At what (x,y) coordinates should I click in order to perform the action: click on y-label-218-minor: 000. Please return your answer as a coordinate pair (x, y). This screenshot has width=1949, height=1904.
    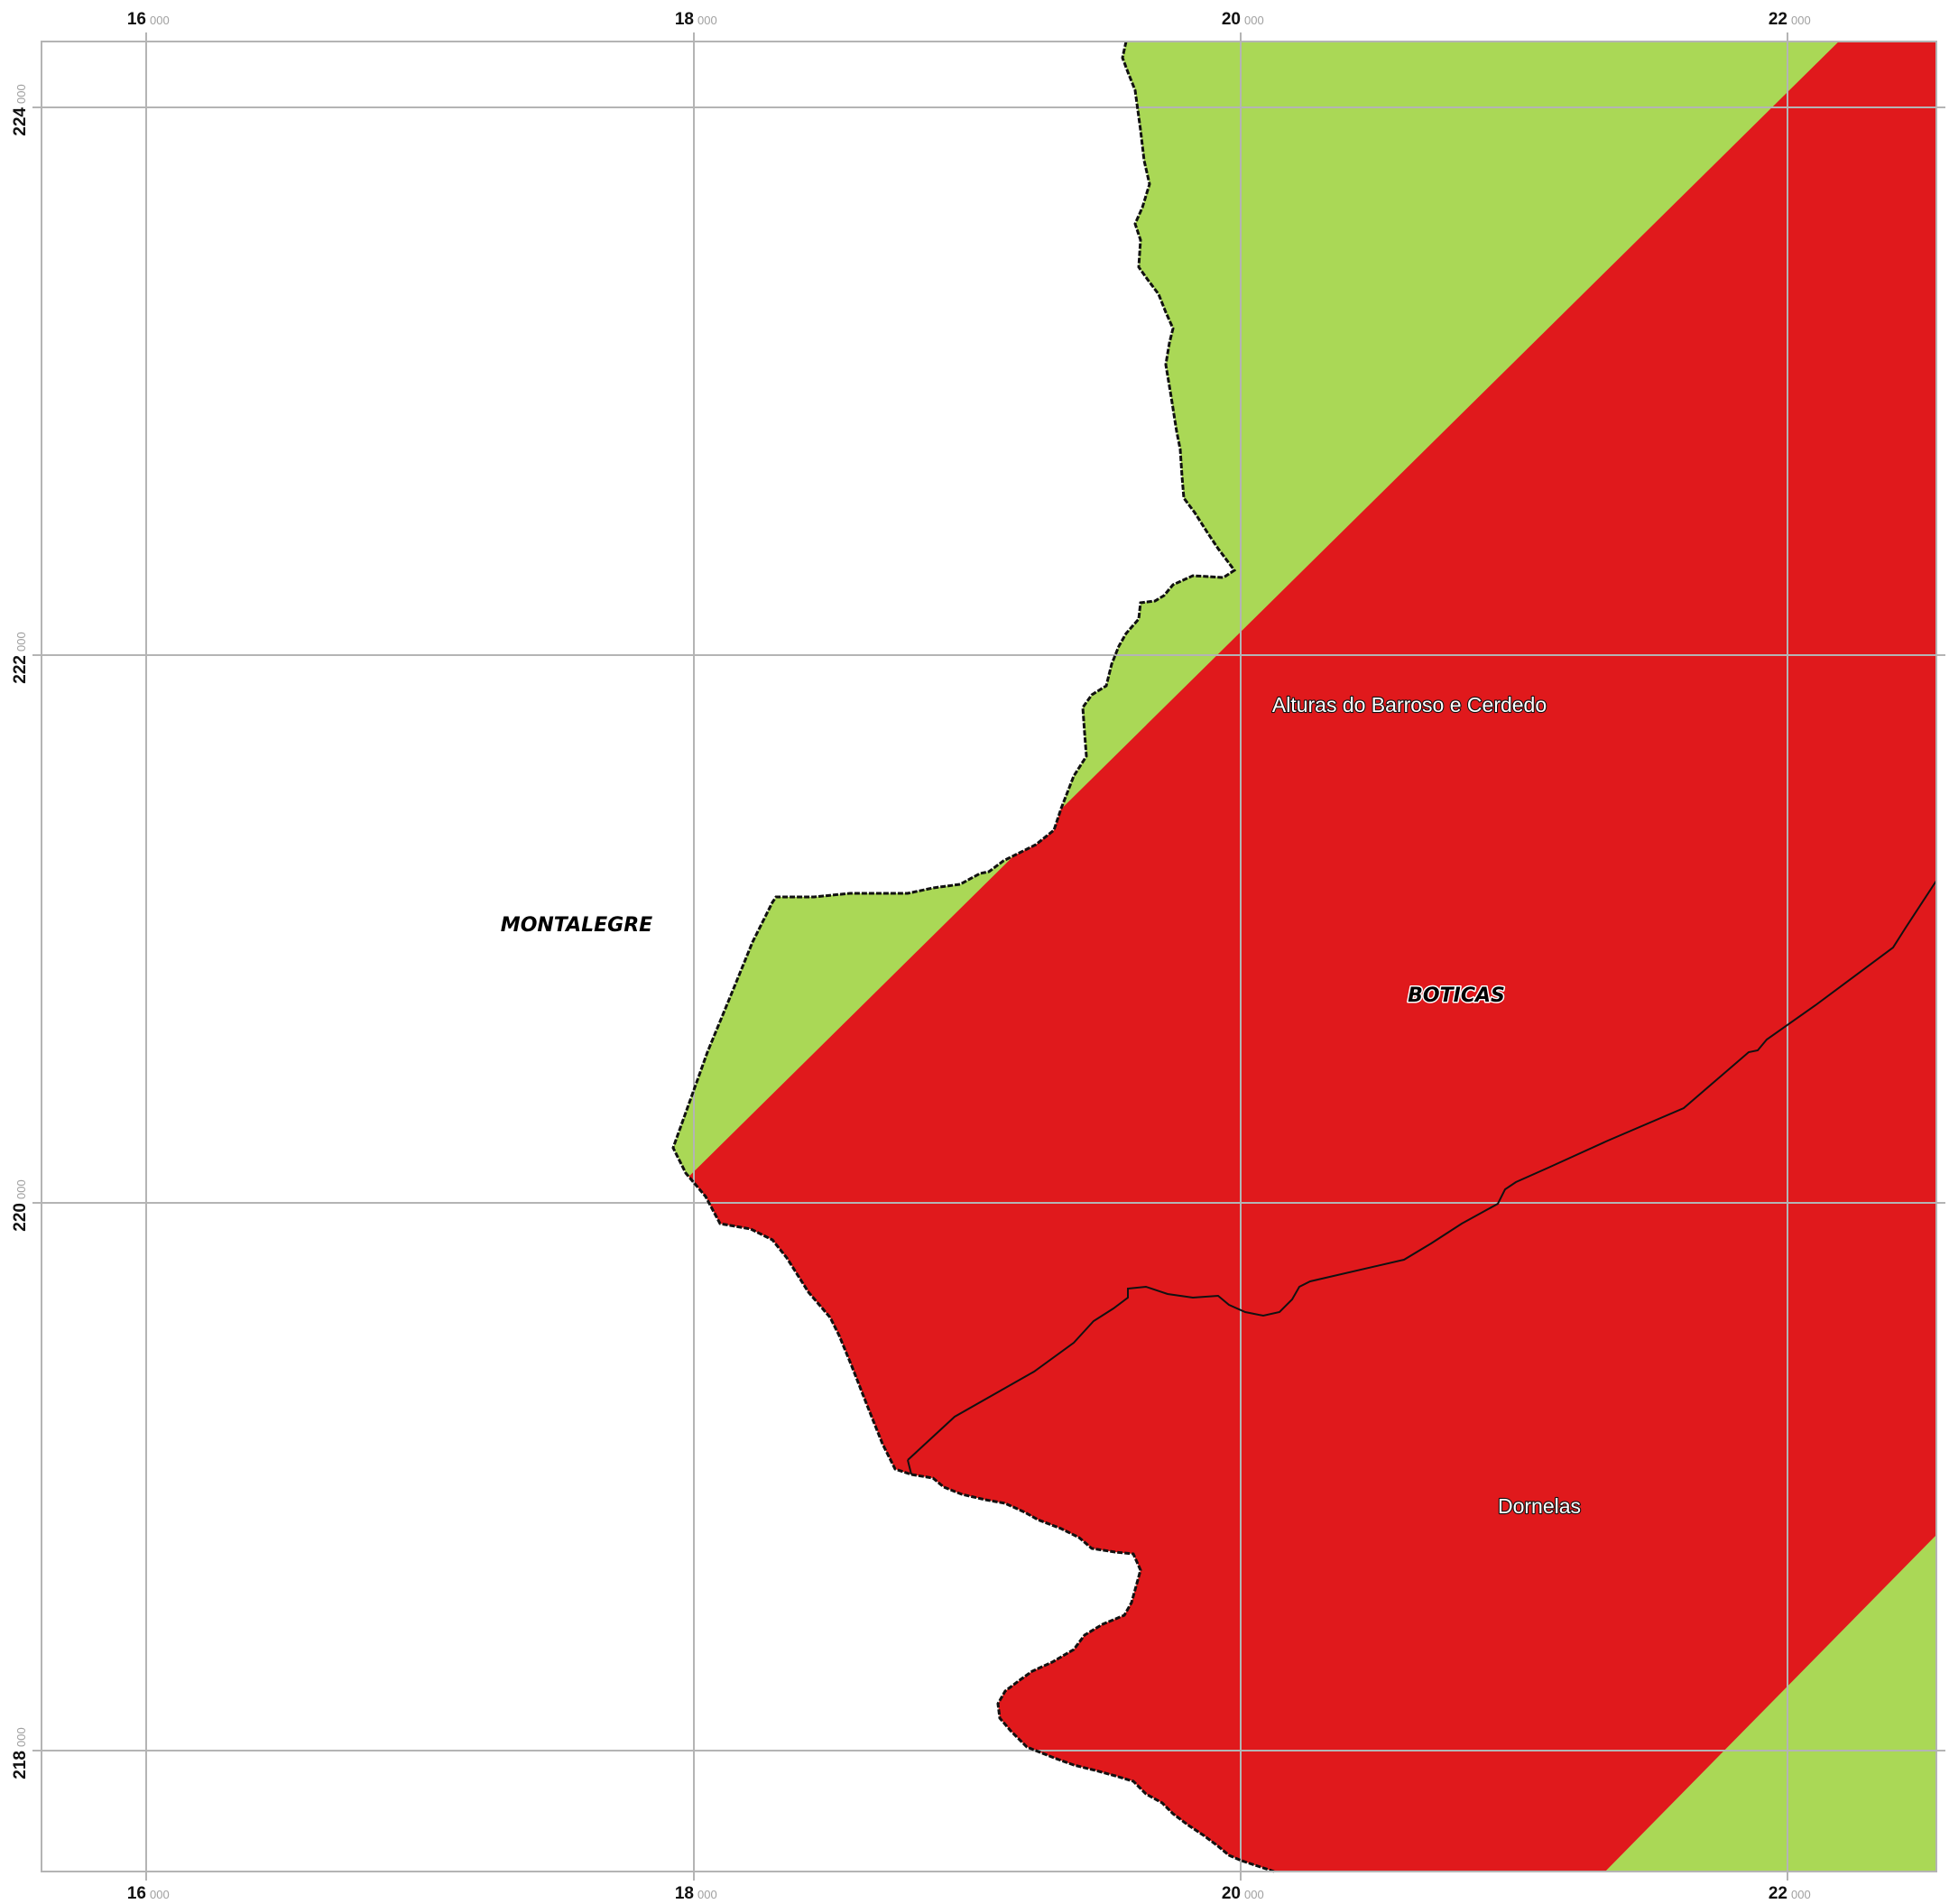
    Looking at the image, I should click on (21, 1737).